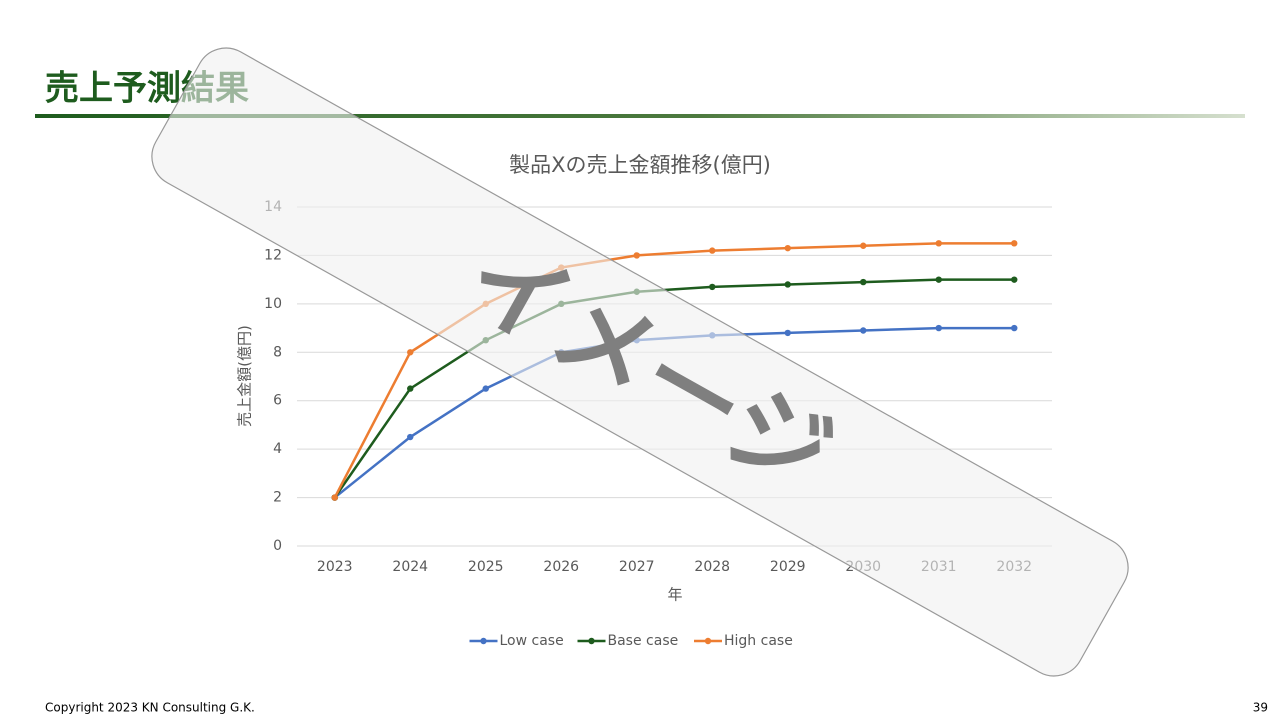 This screenshot has width=1280, height=720. I want to click on y-tick-label: 0, so click(277, 546).